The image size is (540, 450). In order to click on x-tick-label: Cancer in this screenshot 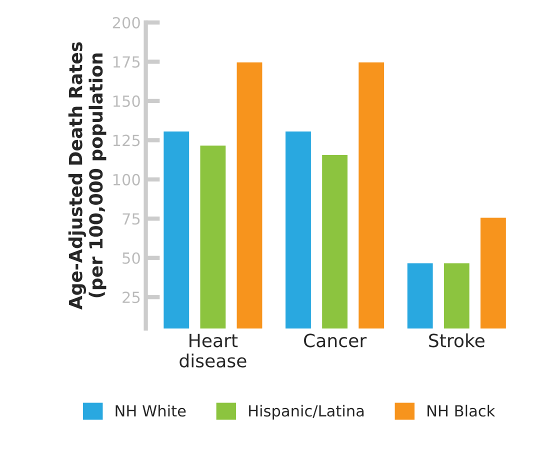, I will do `click(335, 341)`.